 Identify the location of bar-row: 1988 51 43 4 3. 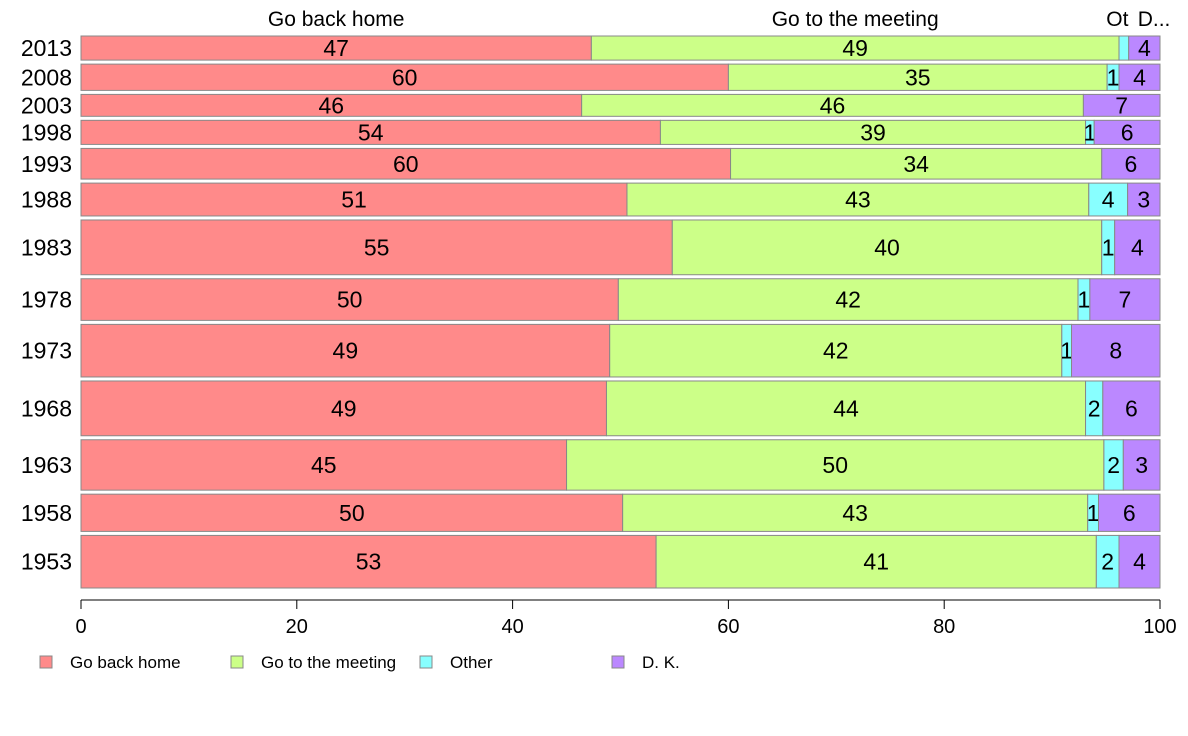
(591, 199).